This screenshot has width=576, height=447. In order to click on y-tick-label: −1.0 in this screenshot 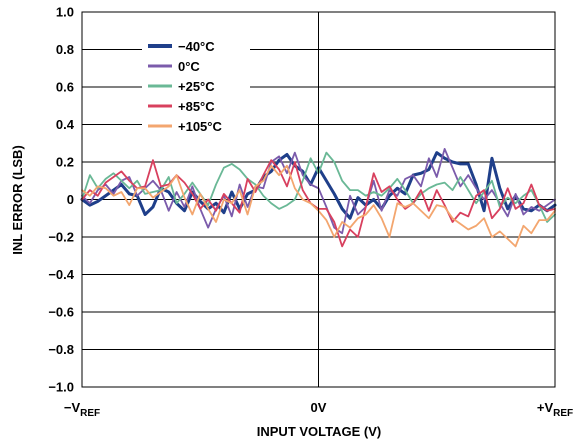, I will do `click(61, 387)`.